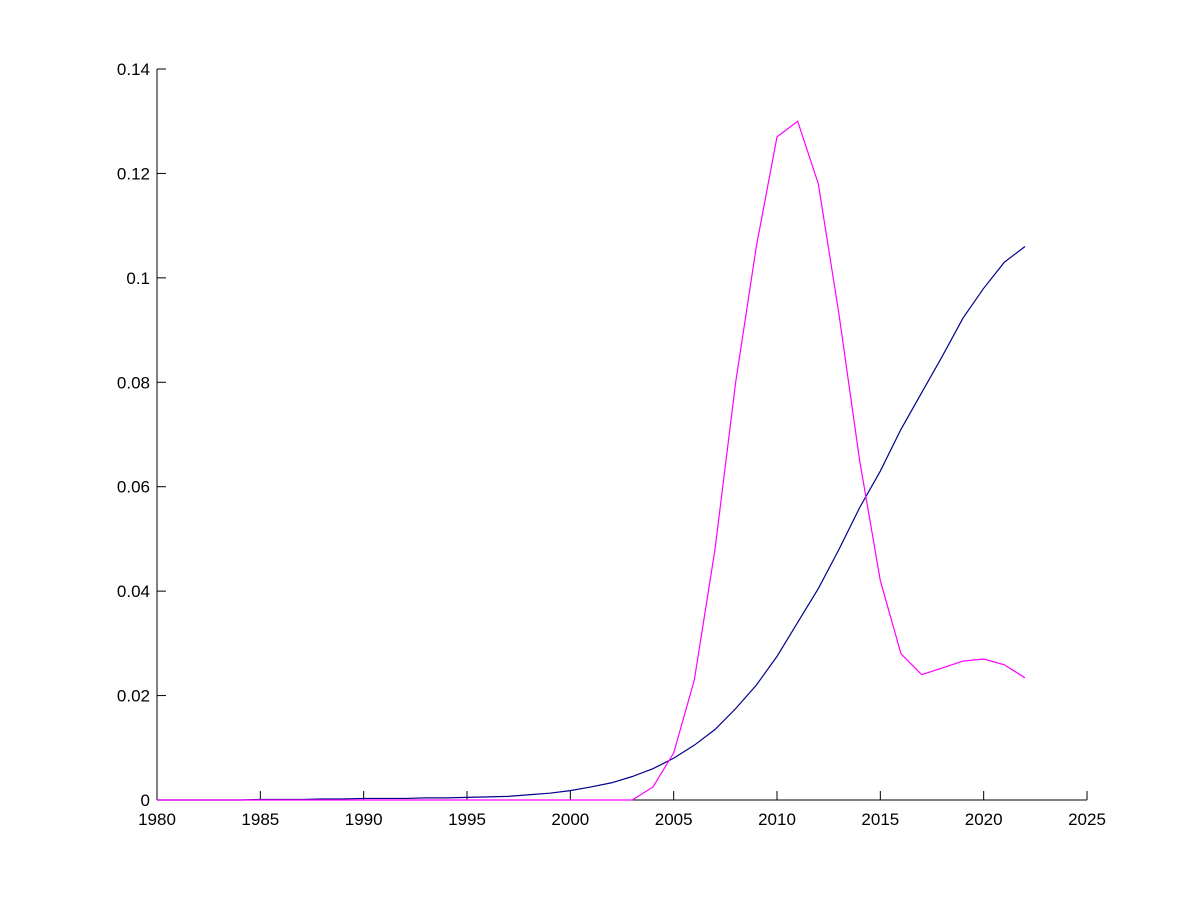 The image size is (1200, 900). I want to click on x-tick-label: 1980, so click(157, 819).